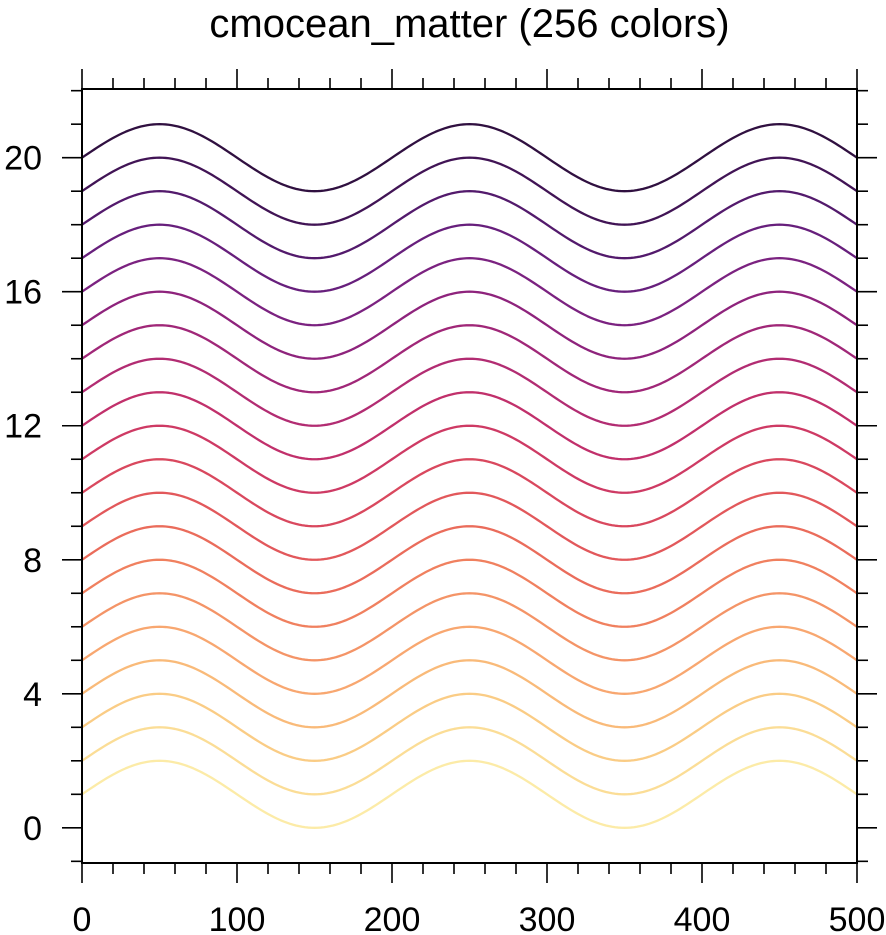  I want to click on x-tick-label: 400, so click(702, 918).